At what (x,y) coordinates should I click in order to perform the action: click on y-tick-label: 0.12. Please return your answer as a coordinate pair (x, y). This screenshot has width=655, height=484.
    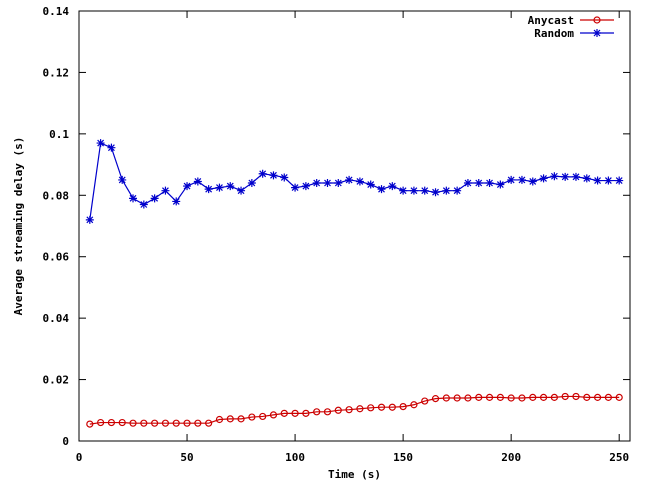
    Looking at the image, I should click on (56, 72).